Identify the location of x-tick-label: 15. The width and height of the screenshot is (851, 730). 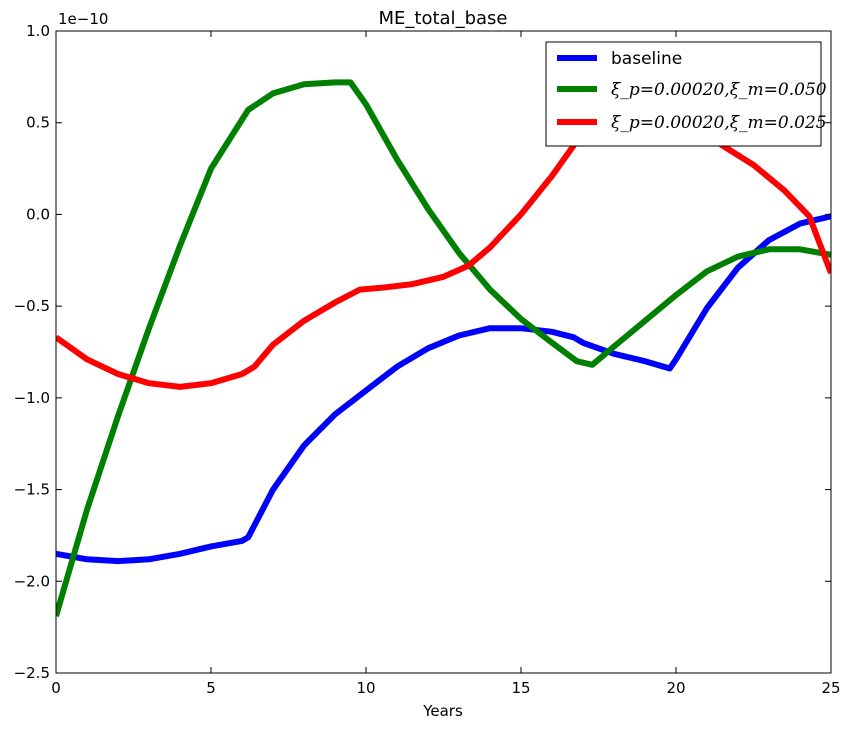
(520, 688).